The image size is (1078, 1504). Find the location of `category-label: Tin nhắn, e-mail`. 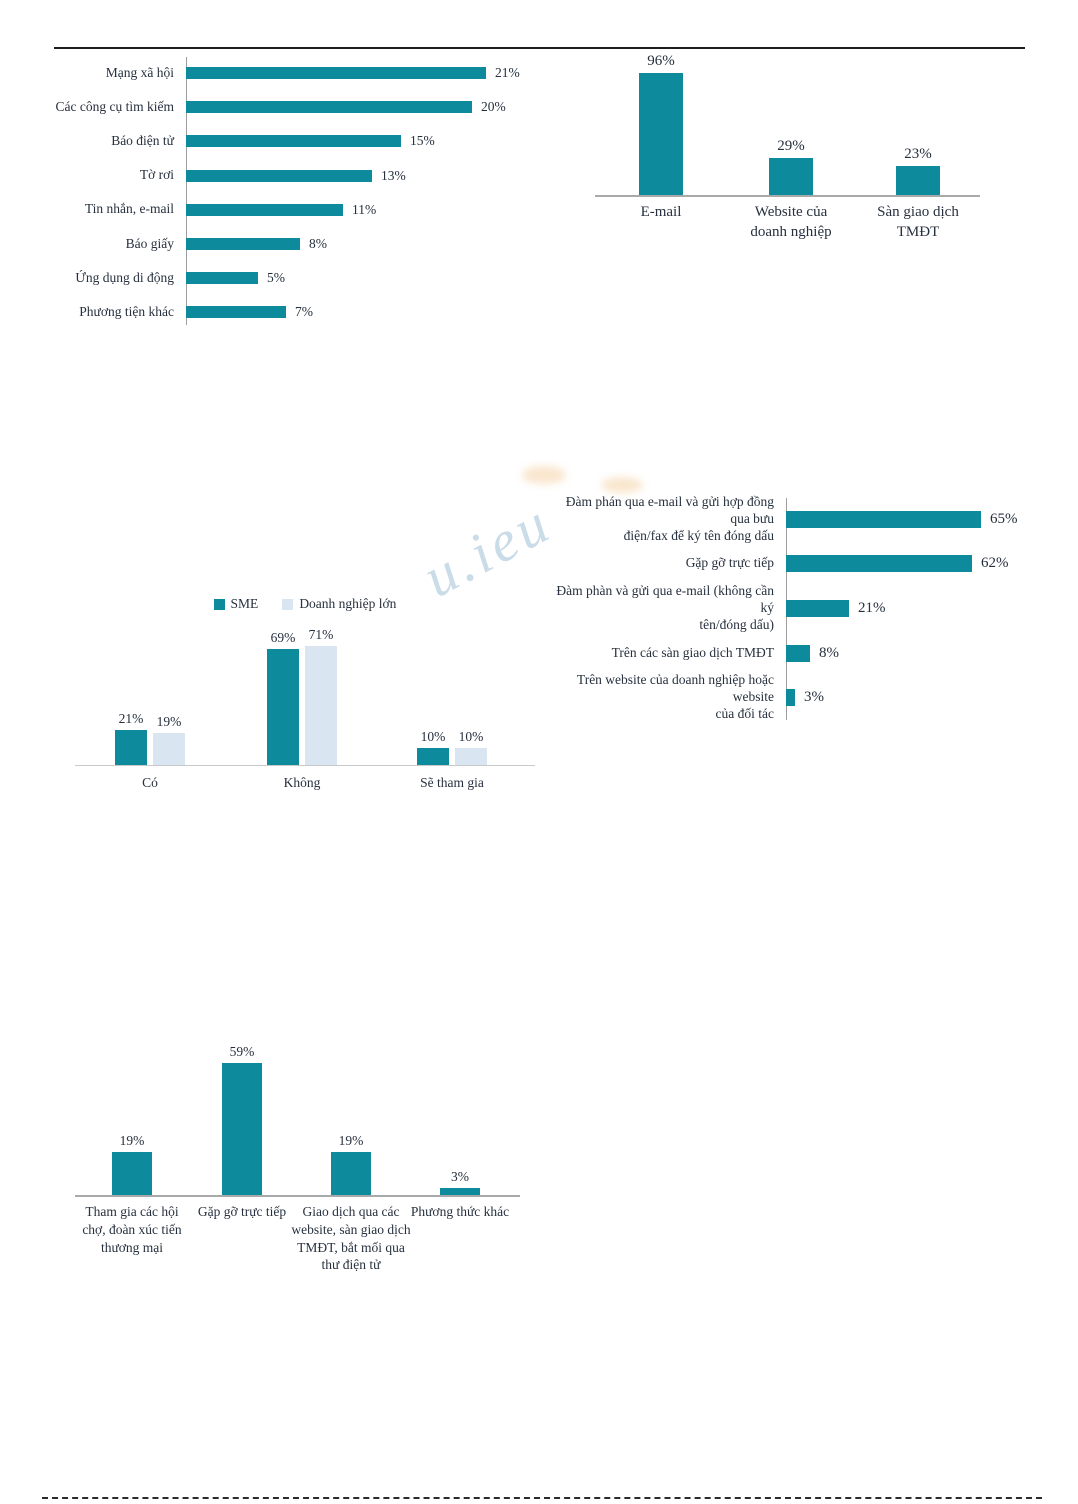

category-label: Tin nhắn, e-mail is located at coordinates (129, 209).